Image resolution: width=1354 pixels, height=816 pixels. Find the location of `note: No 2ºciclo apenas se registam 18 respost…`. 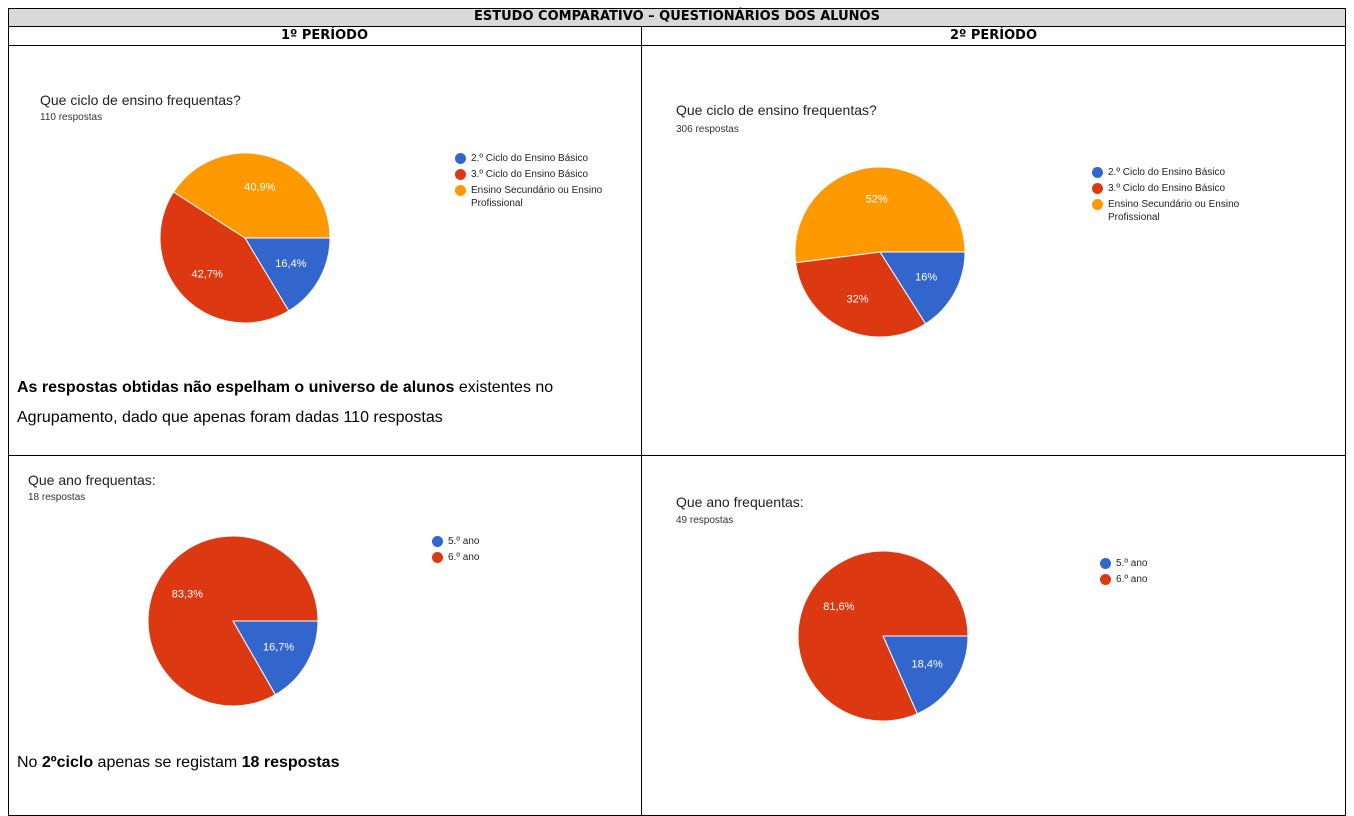

note: No 2ºciclo apenas se registam 18 respost… is located at coordinates (327, 763).